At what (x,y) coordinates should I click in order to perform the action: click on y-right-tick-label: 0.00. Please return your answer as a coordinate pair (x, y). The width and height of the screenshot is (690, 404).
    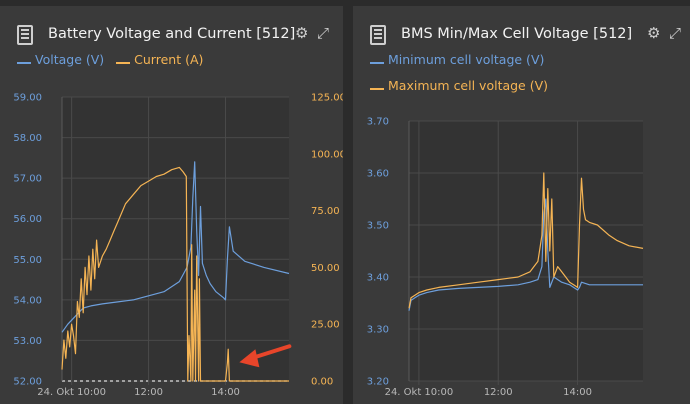
    Looking at the image, I should click on (322, 382).